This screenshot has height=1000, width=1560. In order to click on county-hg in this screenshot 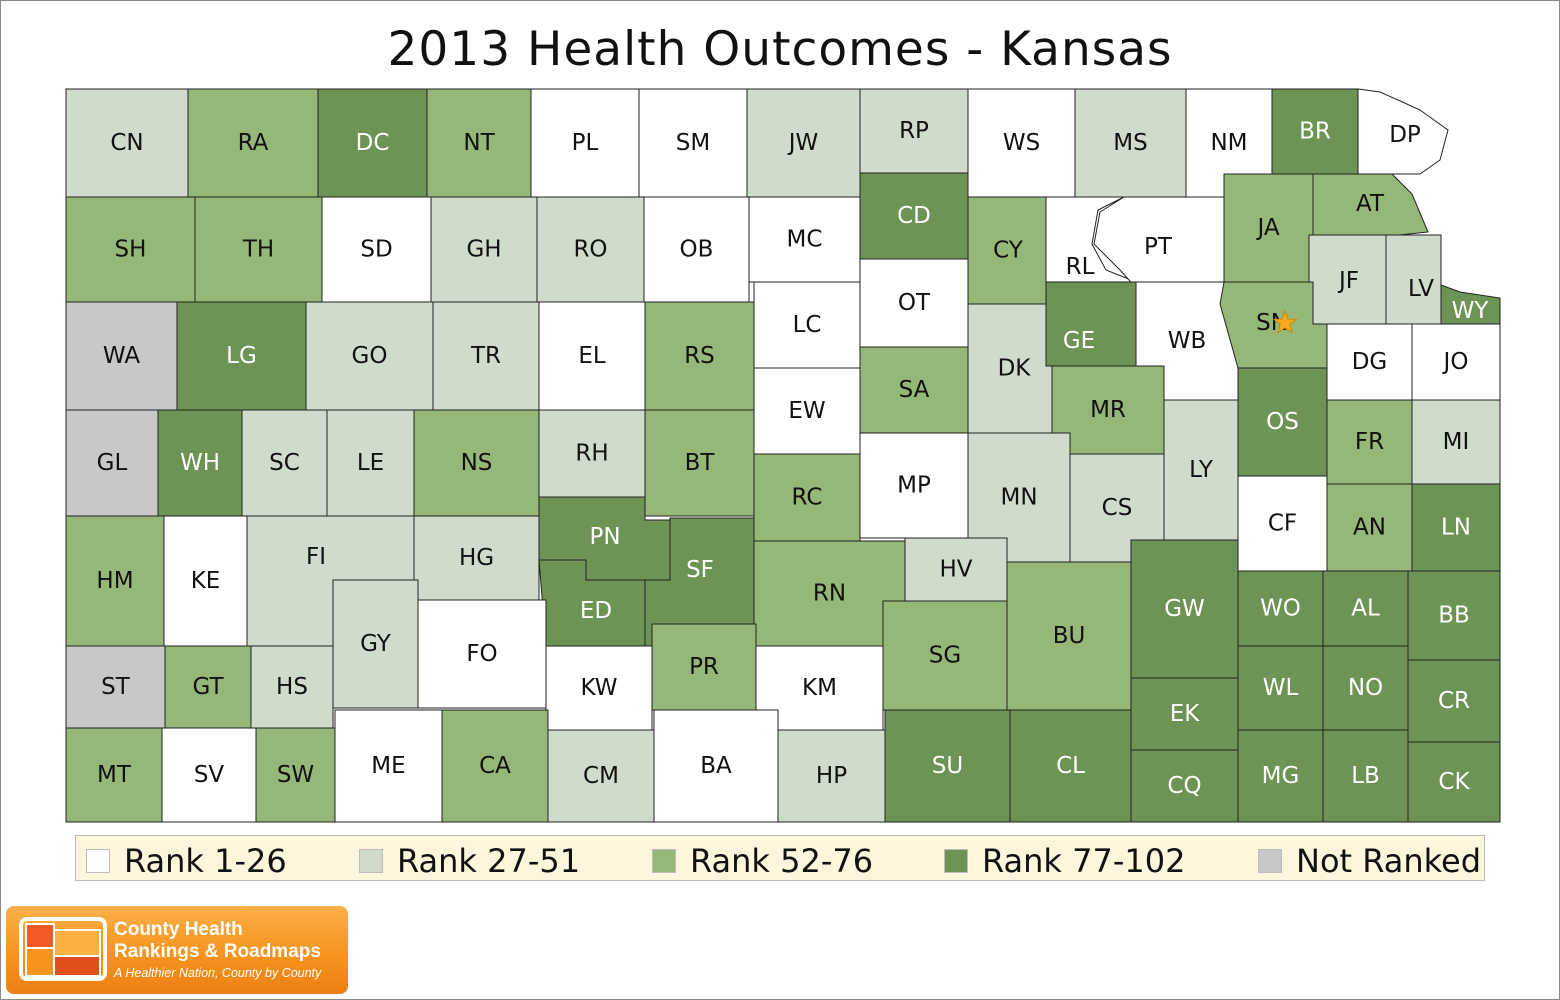, I will do `click(476, 558)`.